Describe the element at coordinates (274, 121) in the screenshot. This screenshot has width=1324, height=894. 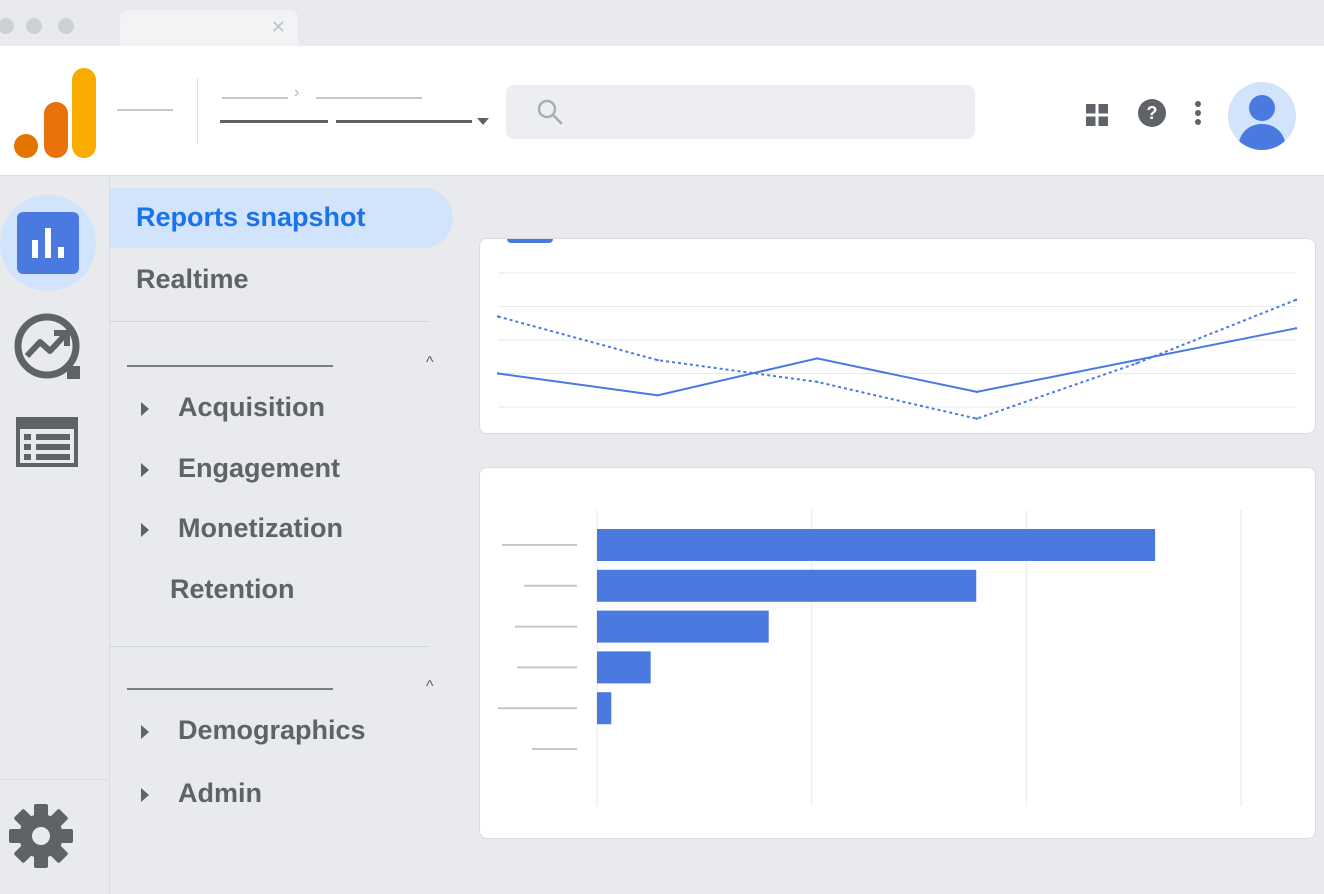
I see `property-name-placeholder` at that location.